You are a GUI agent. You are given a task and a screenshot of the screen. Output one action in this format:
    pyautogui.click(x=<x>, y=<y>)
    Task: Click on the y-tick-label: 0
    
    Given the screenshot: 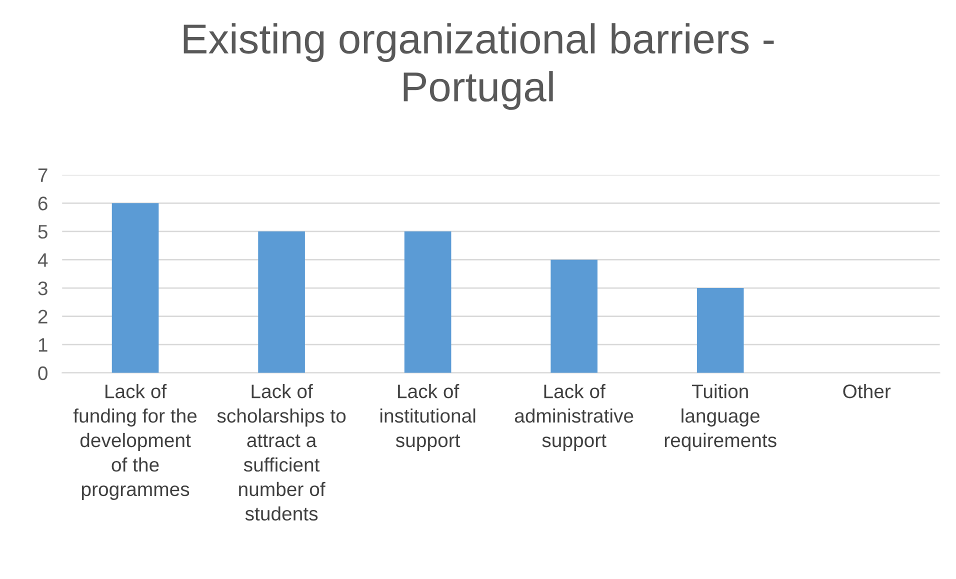 What is the action you would take?
    pyautogui.click(x=43, y=373)
    